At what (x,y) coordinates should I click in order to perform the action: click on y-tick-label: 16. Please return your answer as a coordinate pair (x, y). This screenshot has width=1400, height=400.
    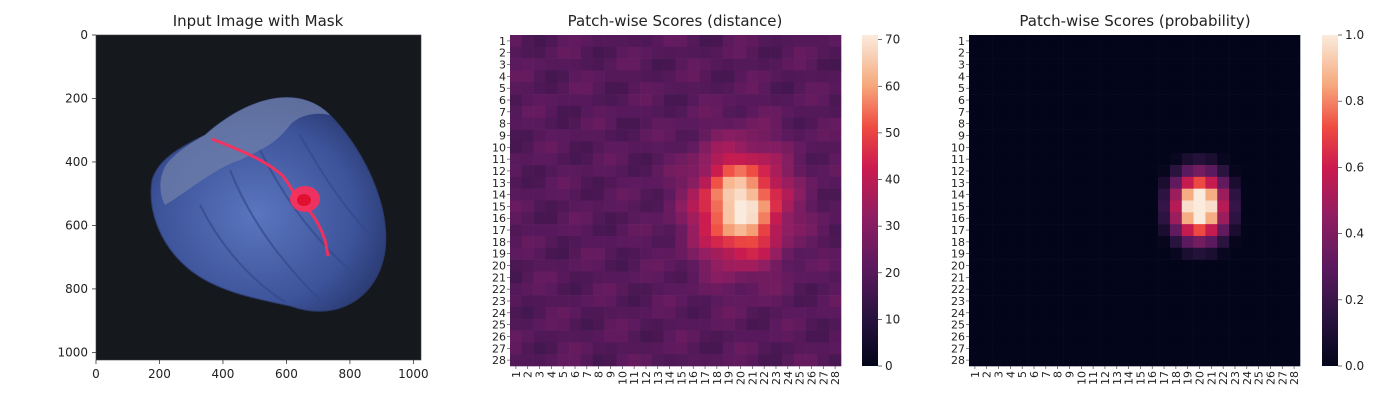
    Looking at the image, I should click on (499, 218).